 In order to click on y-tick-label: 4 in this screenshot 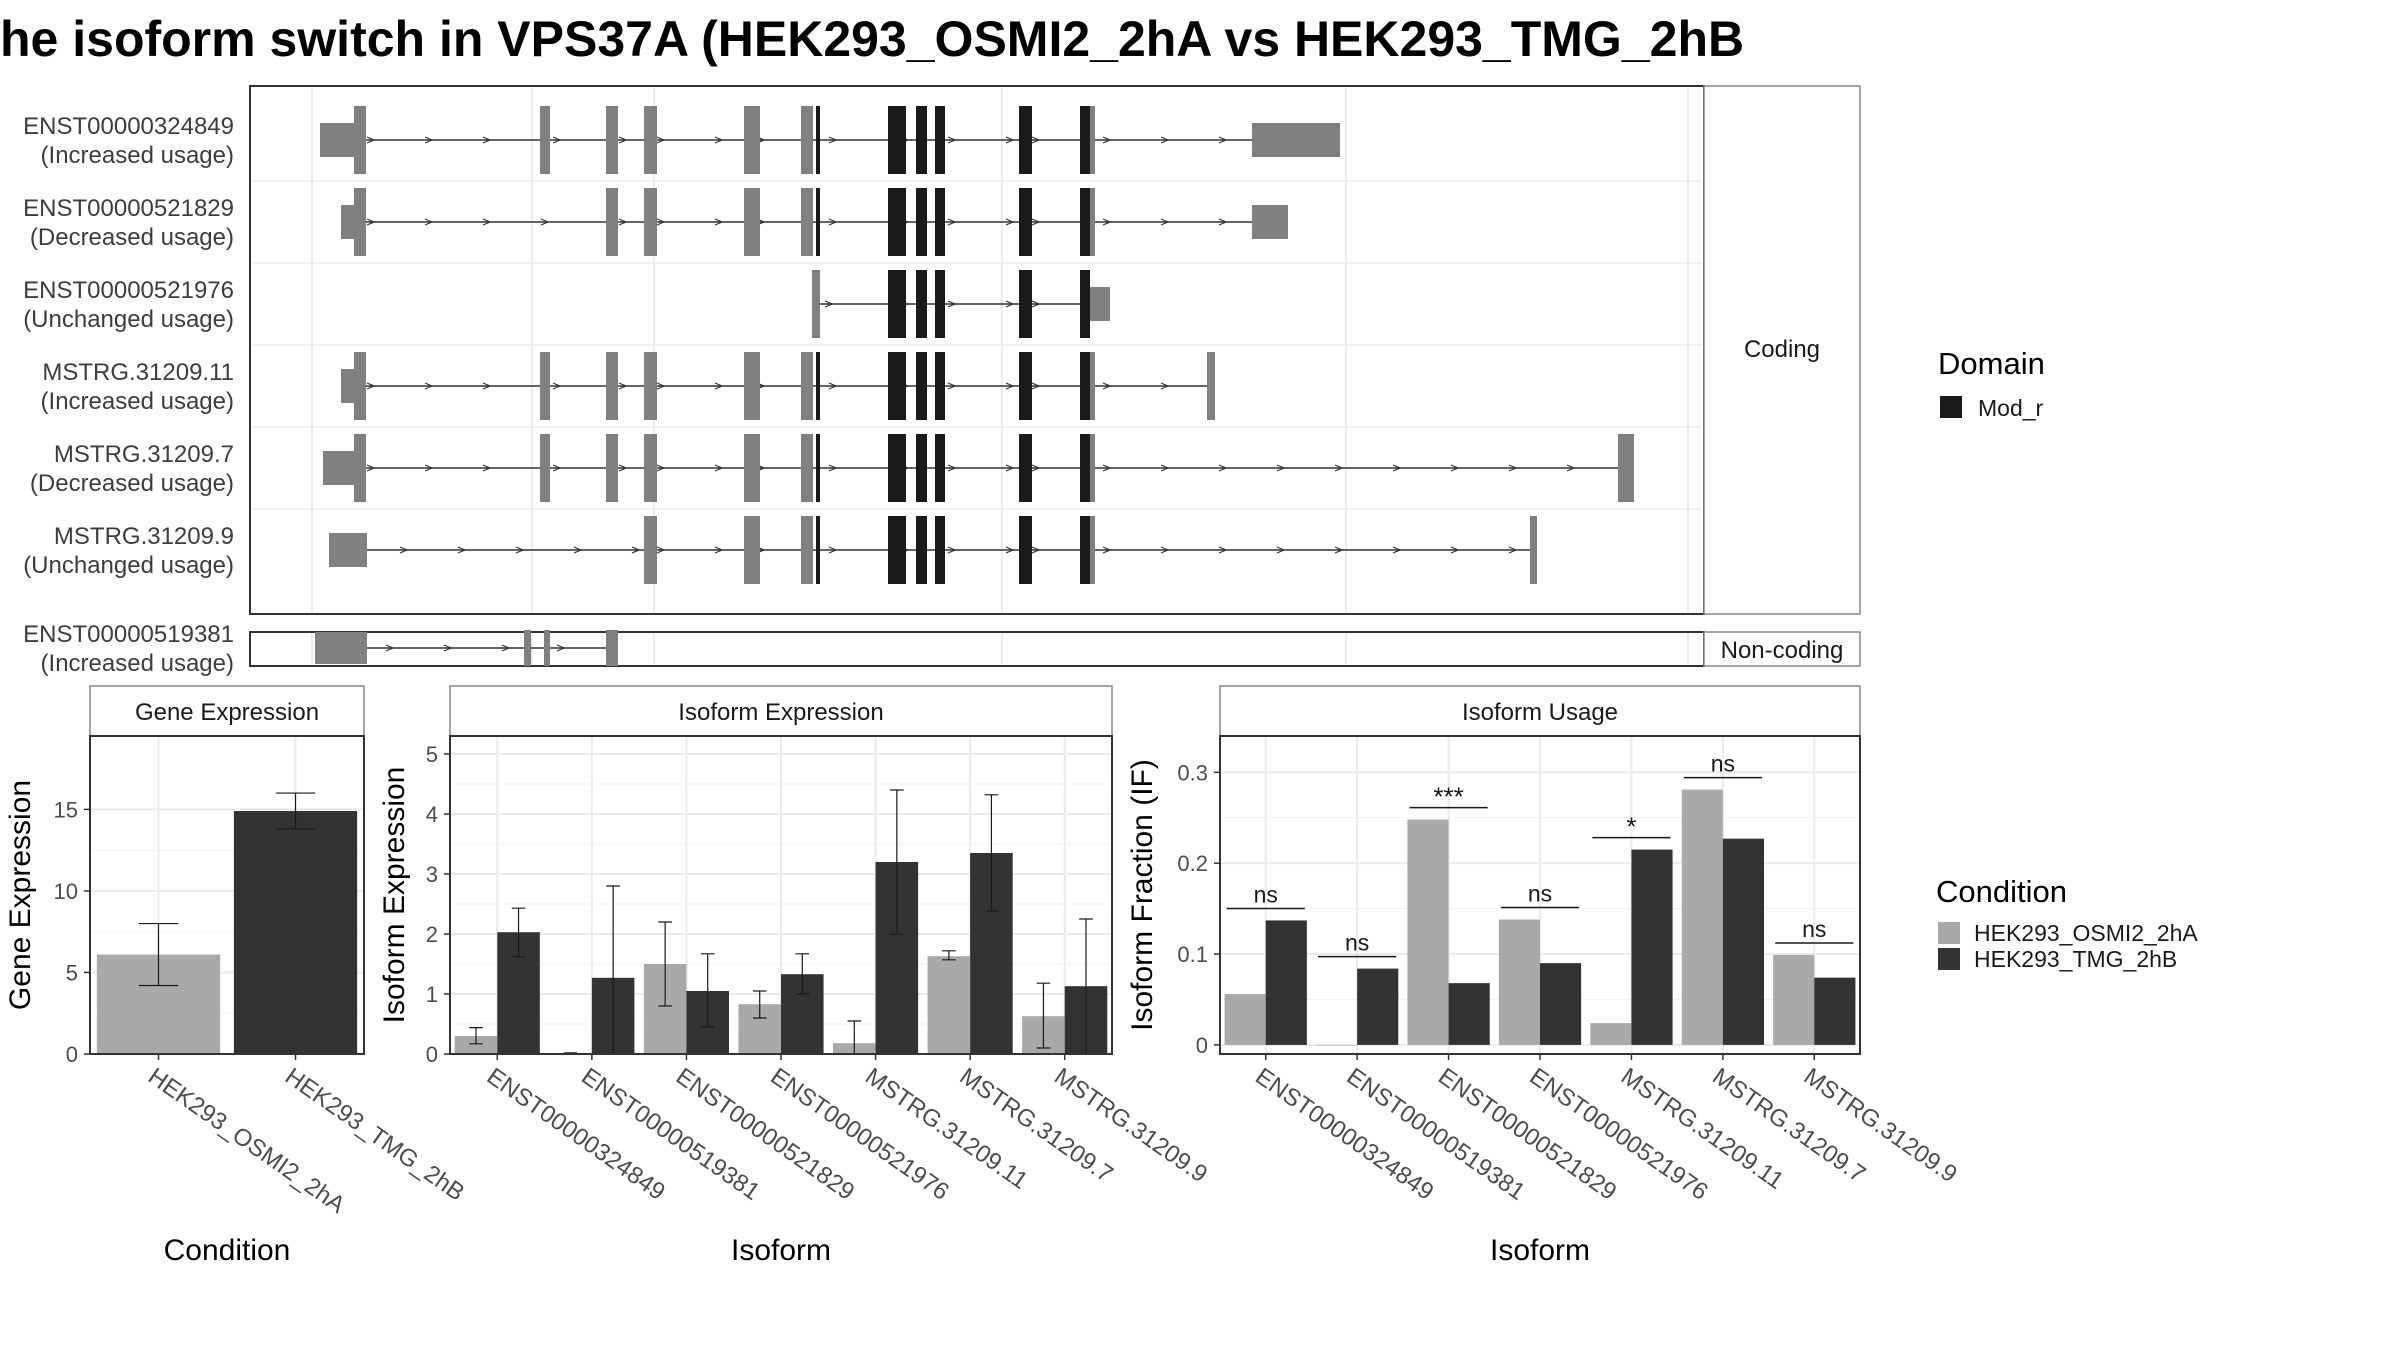, I will do `click(432, 814)`.